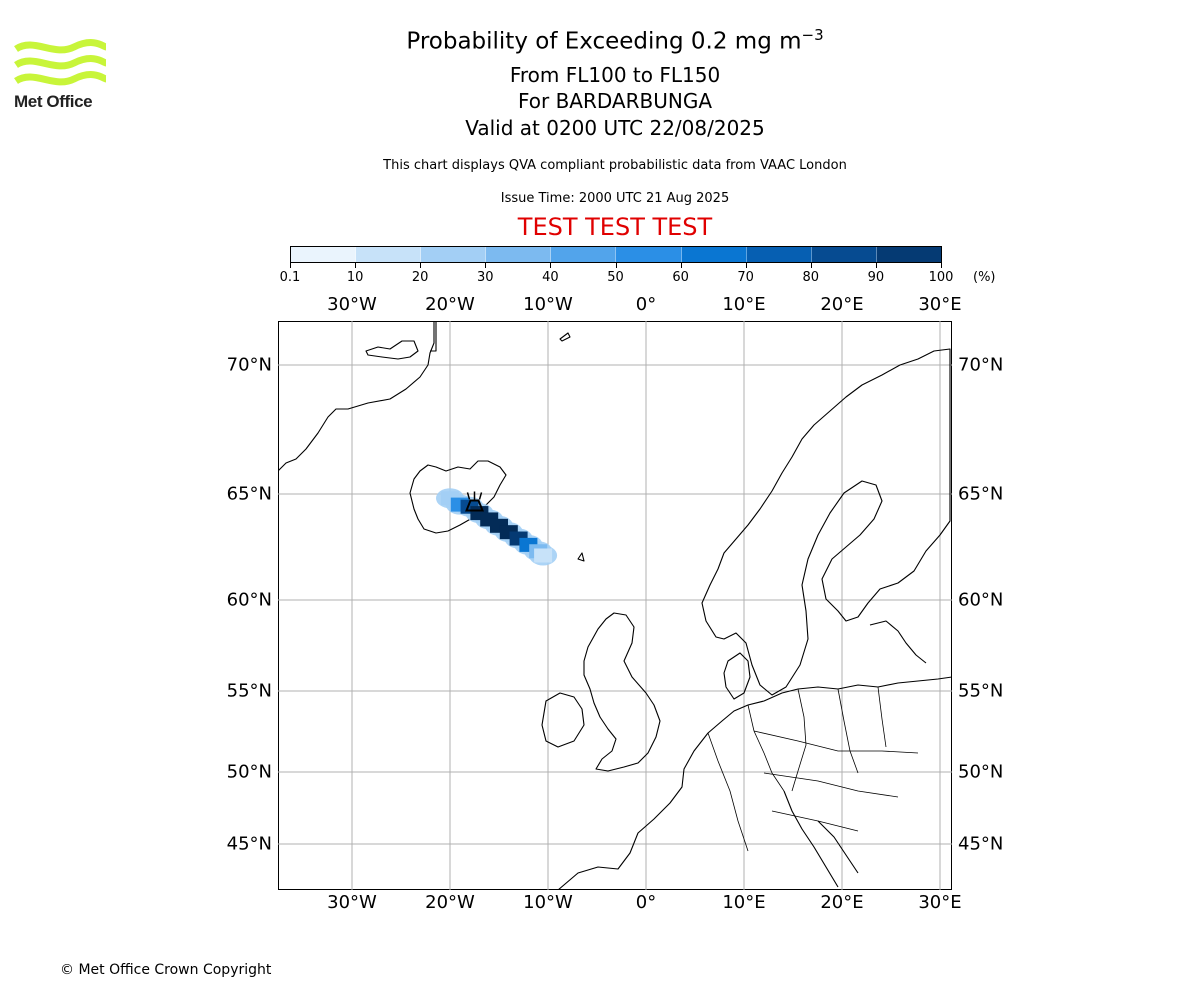  I want to click on coastline-ireland, so click(563, 720).